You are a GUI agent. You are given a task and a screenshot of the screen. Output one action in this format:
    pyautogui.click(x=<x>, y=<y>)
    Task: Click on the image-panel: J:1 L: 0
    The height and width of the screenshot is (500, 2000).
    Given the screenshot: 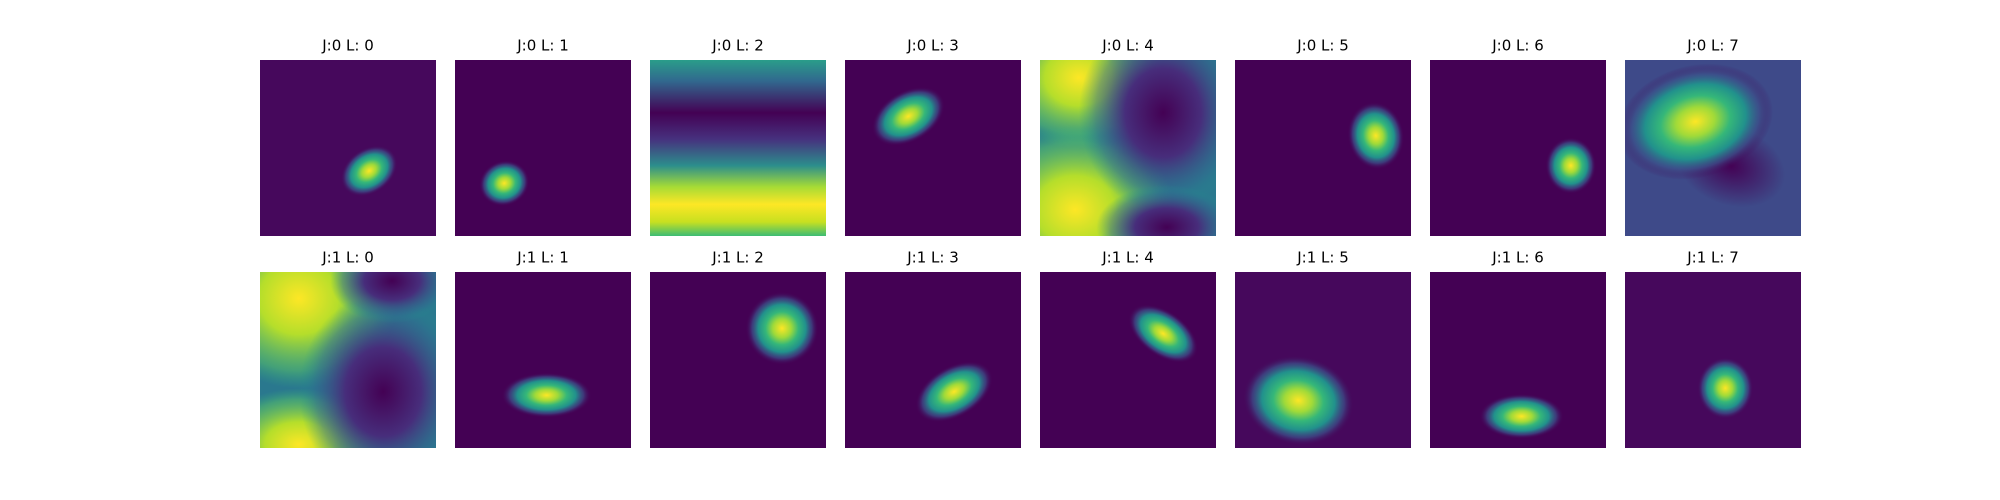 What is the action you would take?
    pyautogui.click(x=348, y=348)
    